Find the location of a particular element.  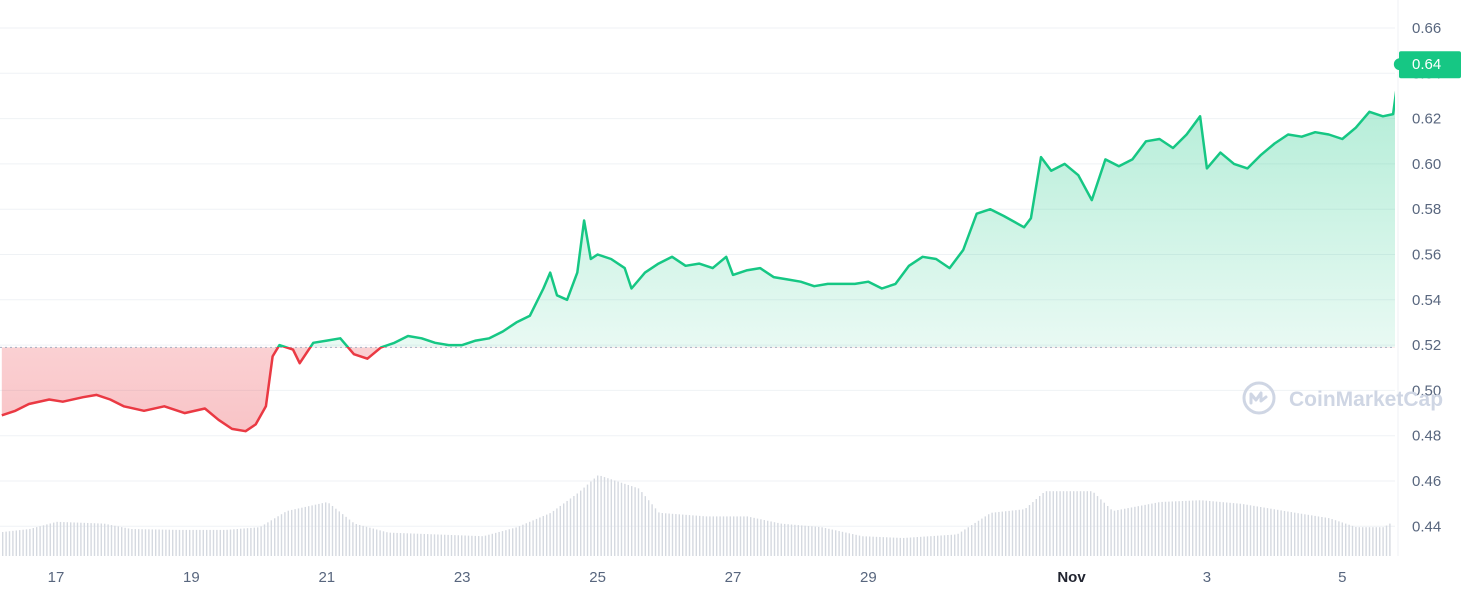

x-tick-label-7: Nov is located at coordinates (1071, 577).